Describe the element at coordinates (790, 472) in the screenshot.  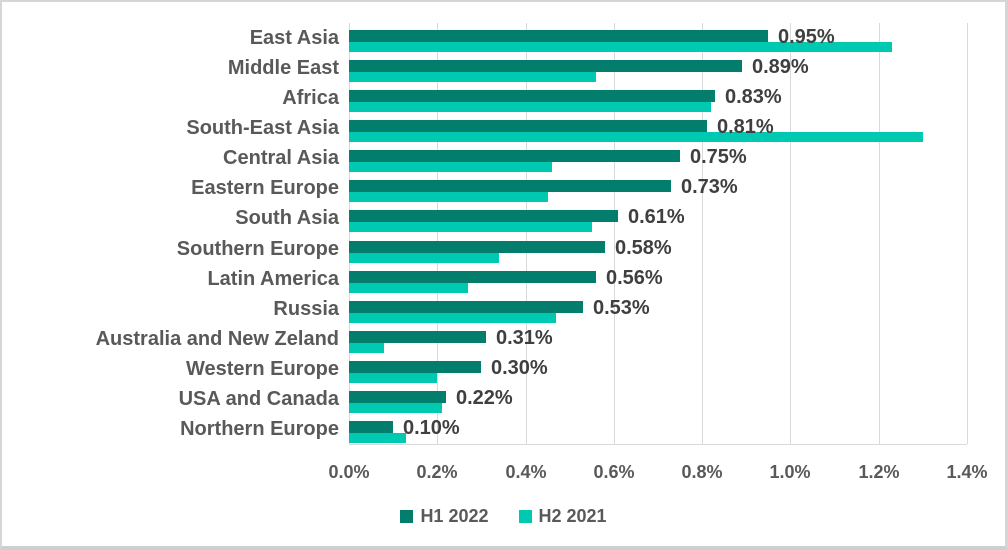
I see `x-tick-label: 1.0%` at that location.